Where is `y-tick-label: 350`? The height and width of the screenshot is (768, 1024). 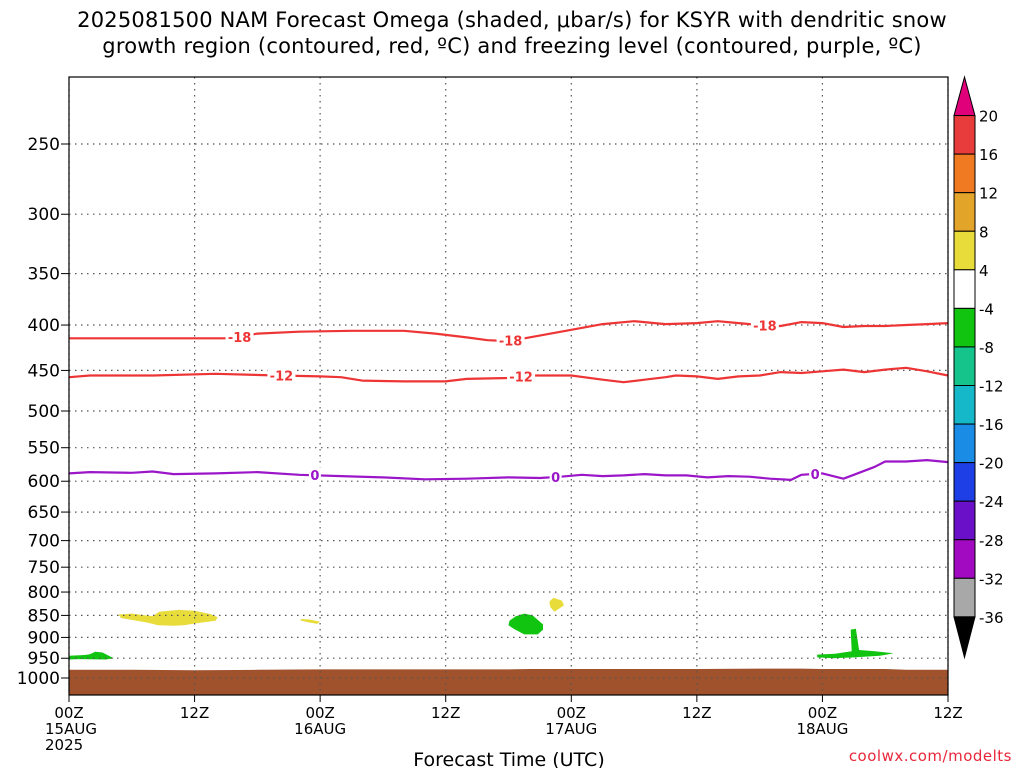
y-tick-label: 350 is located at coordinates (44, 275).